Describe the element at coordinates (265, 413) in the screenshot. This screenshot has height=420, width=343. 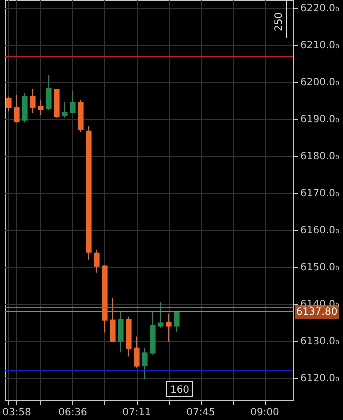
I see `x-tick-label: 09:00` at that location.